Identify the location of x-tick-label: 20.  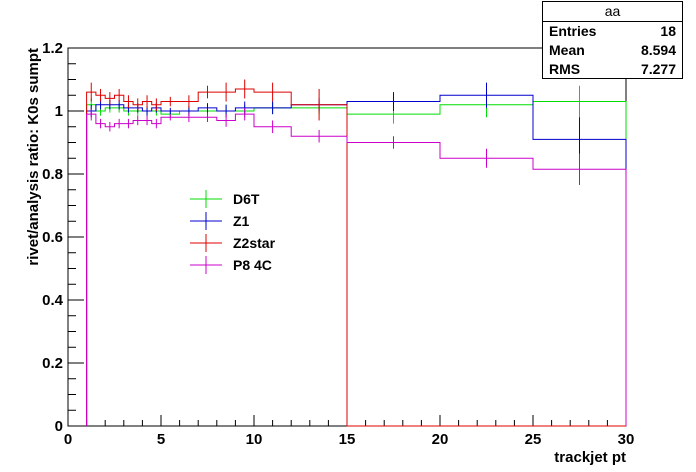
(440, 439).